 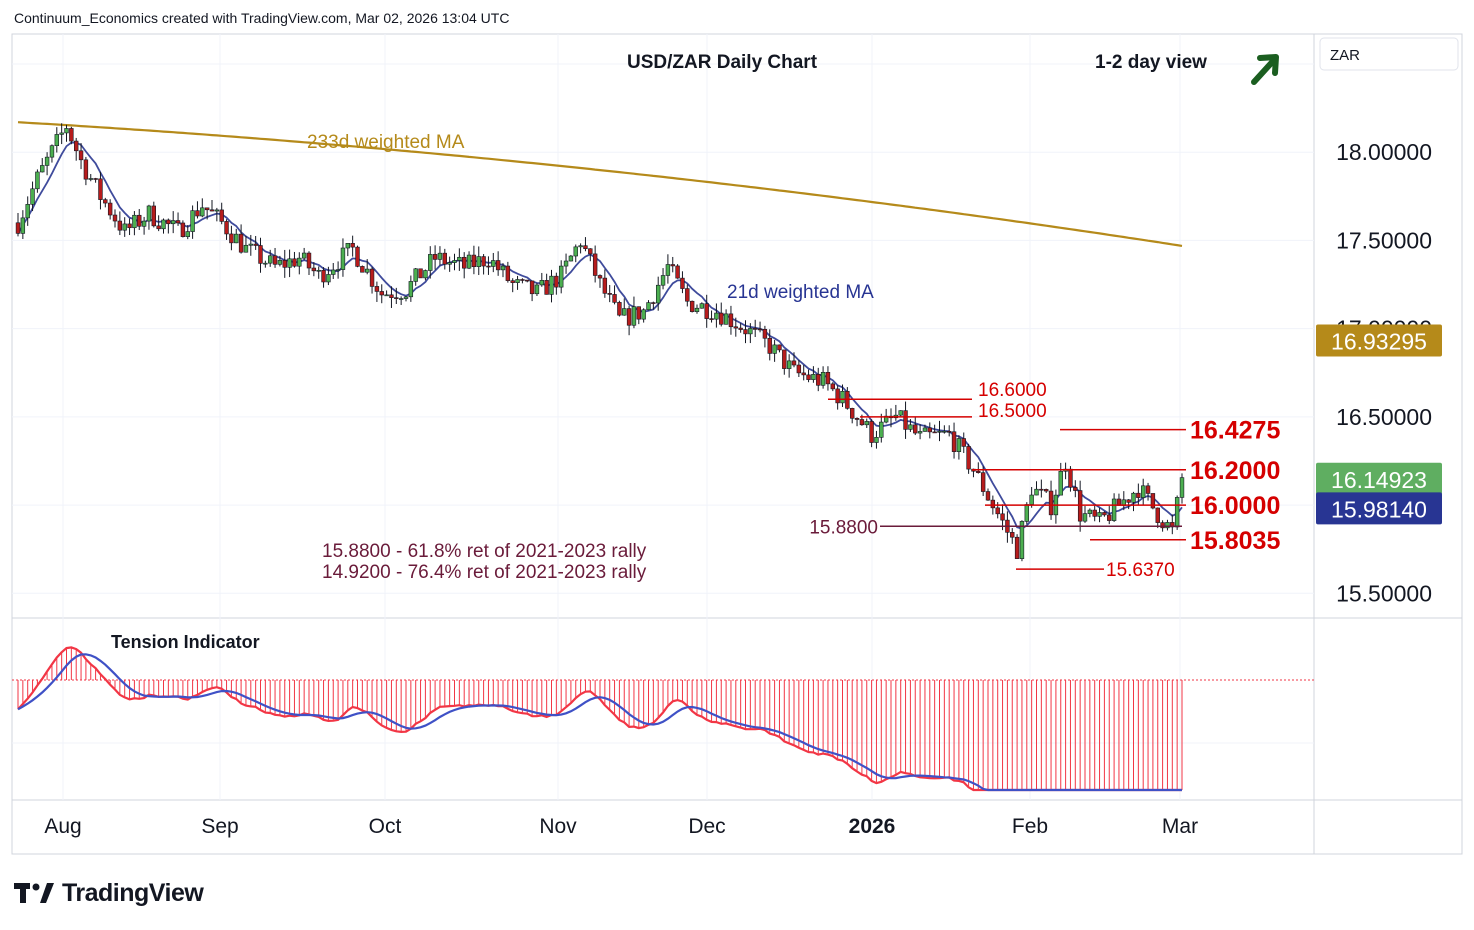 I want to click on chart-title: USD/ZAR Daily Chart, so click(x=722, y=62).